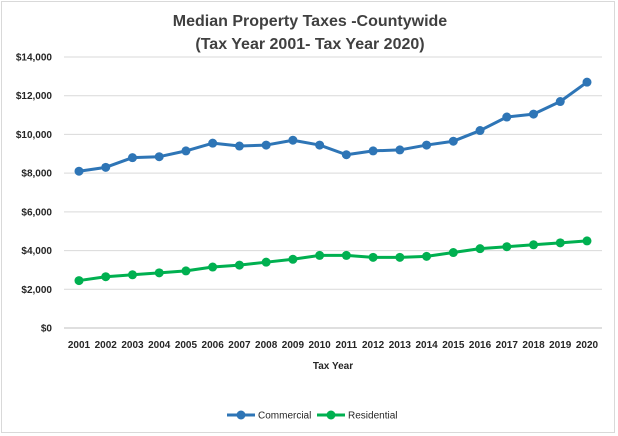 The width and height of the screenshot is (618, 436). I want to click on x-tick-label: 2017, so click(507, 345).